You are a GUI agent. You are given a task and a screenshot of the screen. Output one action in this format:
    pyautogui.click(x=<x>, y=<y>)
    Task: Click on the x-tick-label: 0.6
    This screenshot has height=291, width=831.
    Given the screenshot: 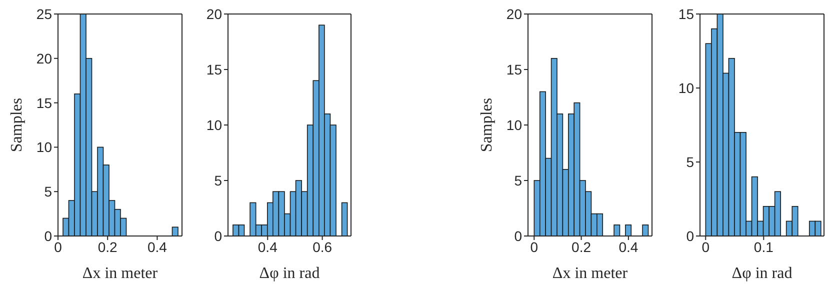 What is the action you would take?
    pyautogui.click(x=322, y=246)
    